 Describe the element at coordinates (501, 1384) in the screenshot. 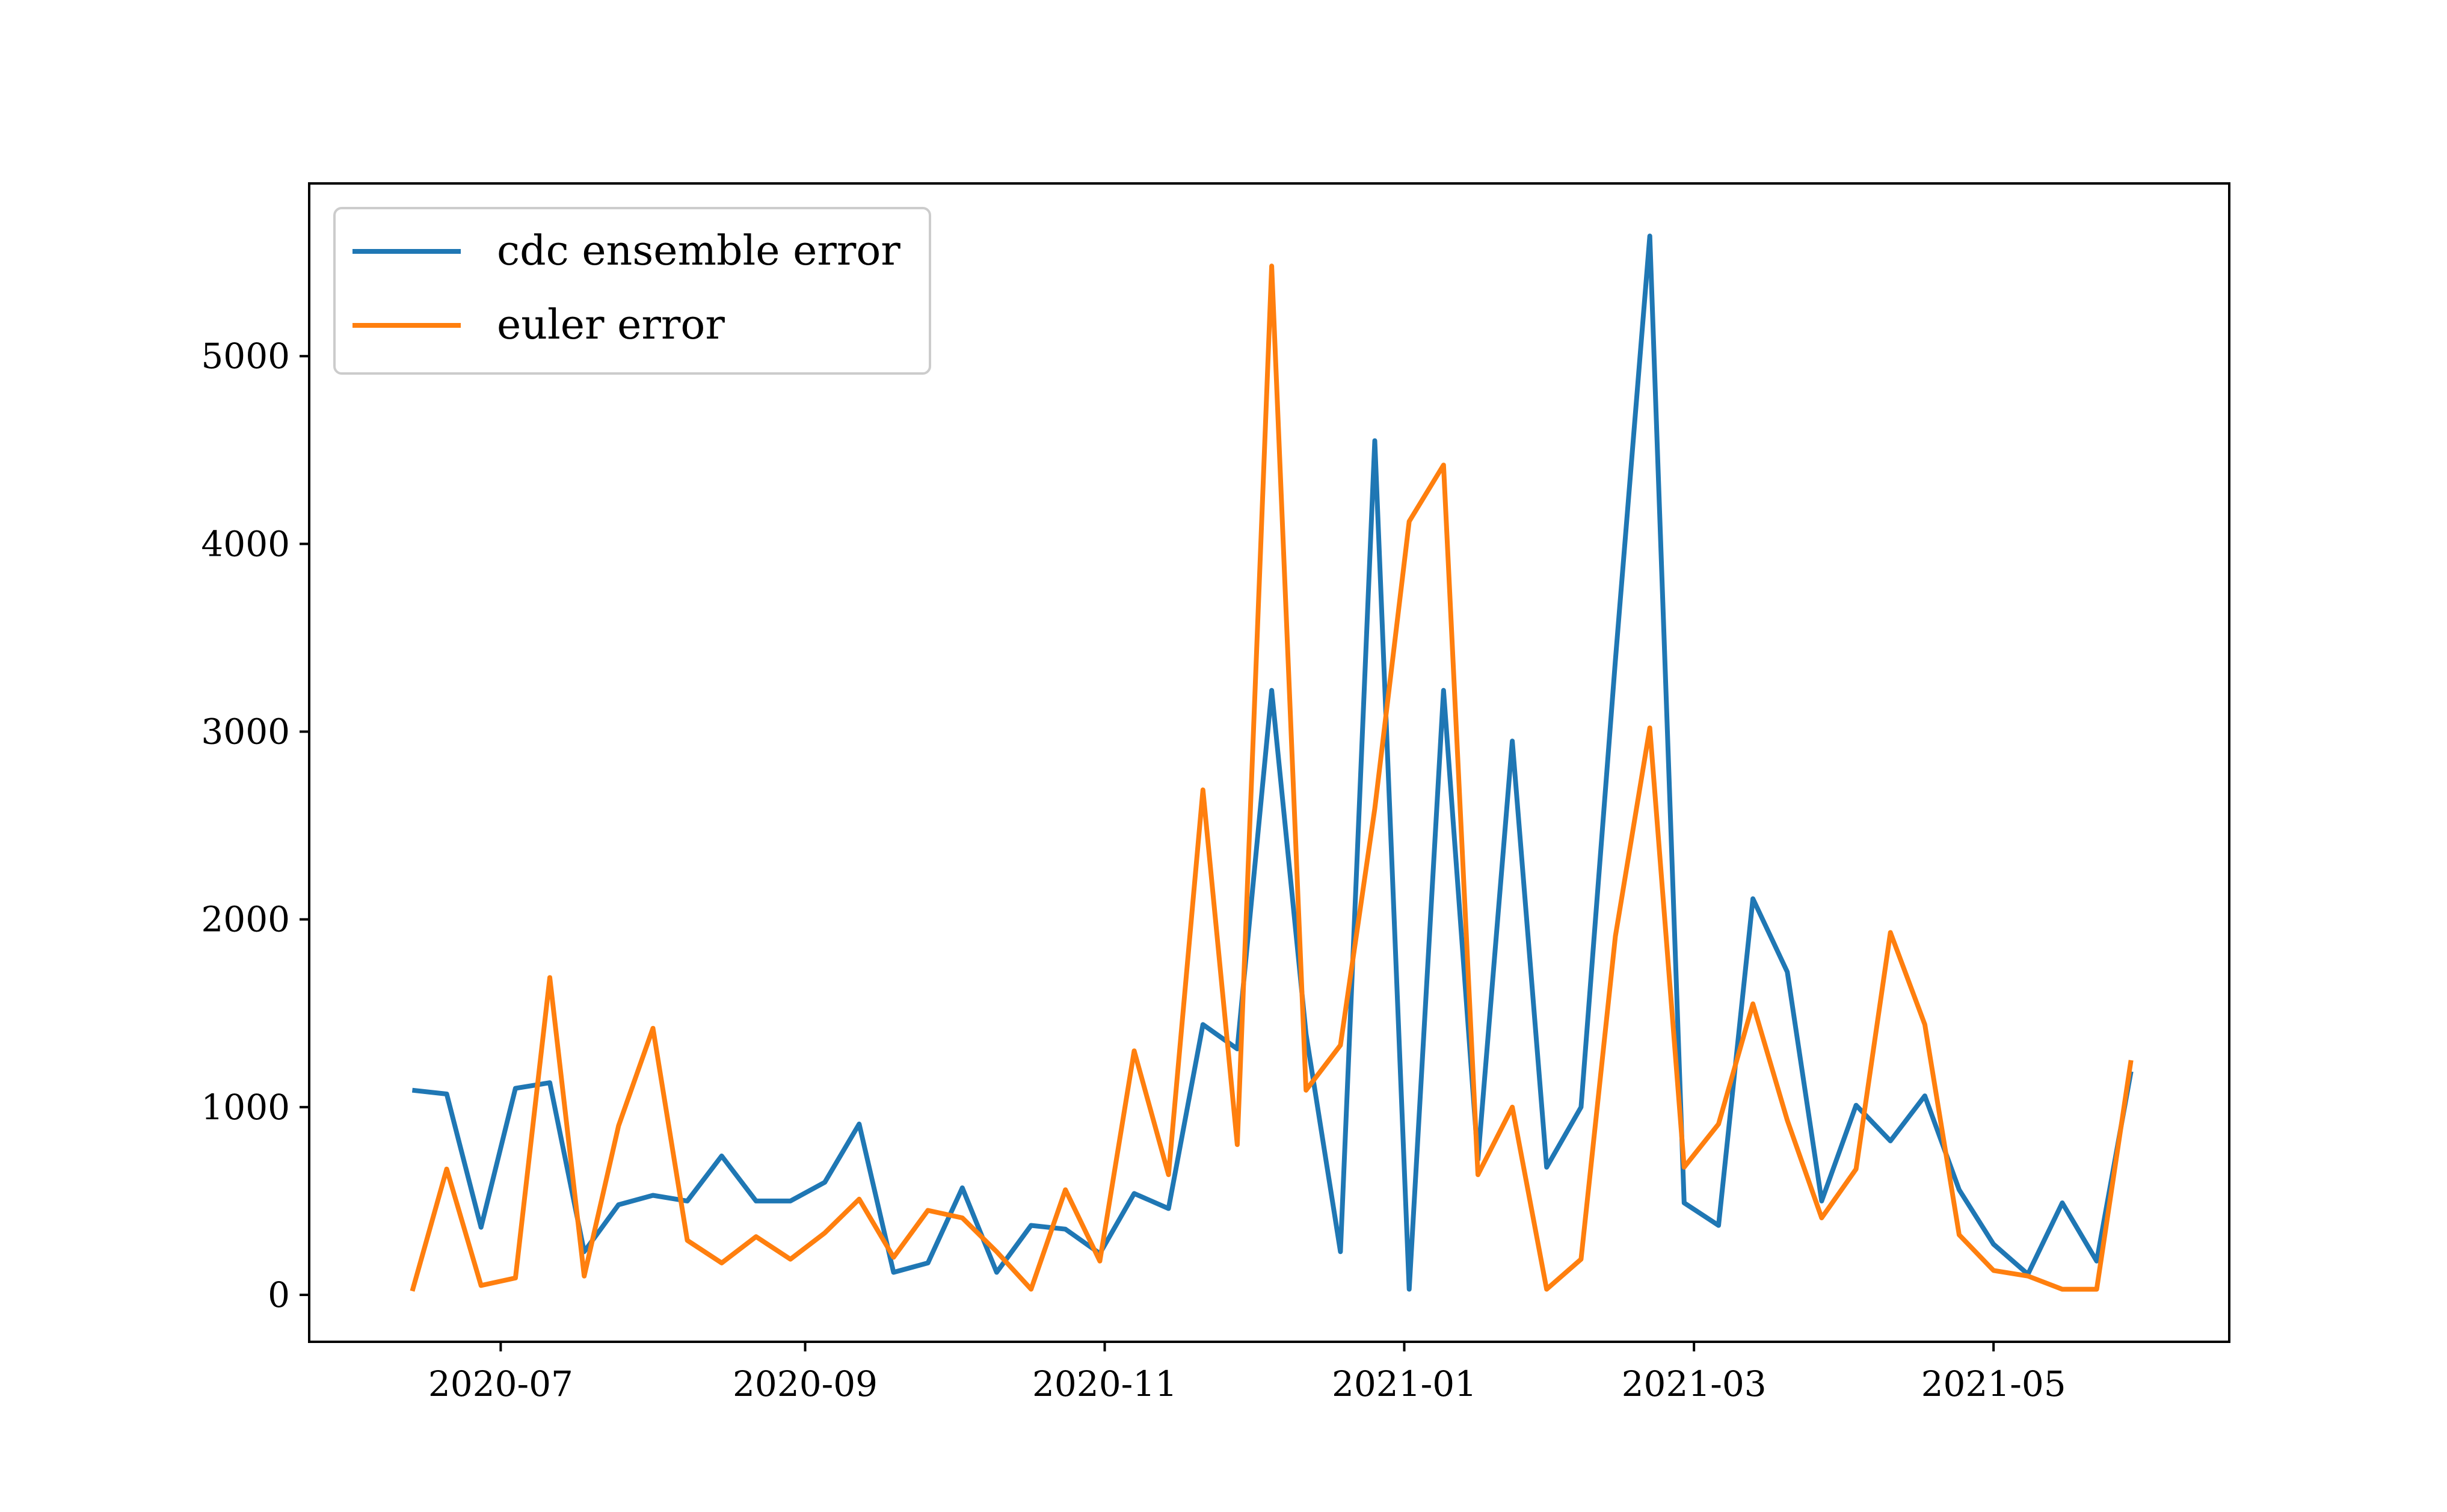

I see `x-tick-label: 2020-07` at that location.